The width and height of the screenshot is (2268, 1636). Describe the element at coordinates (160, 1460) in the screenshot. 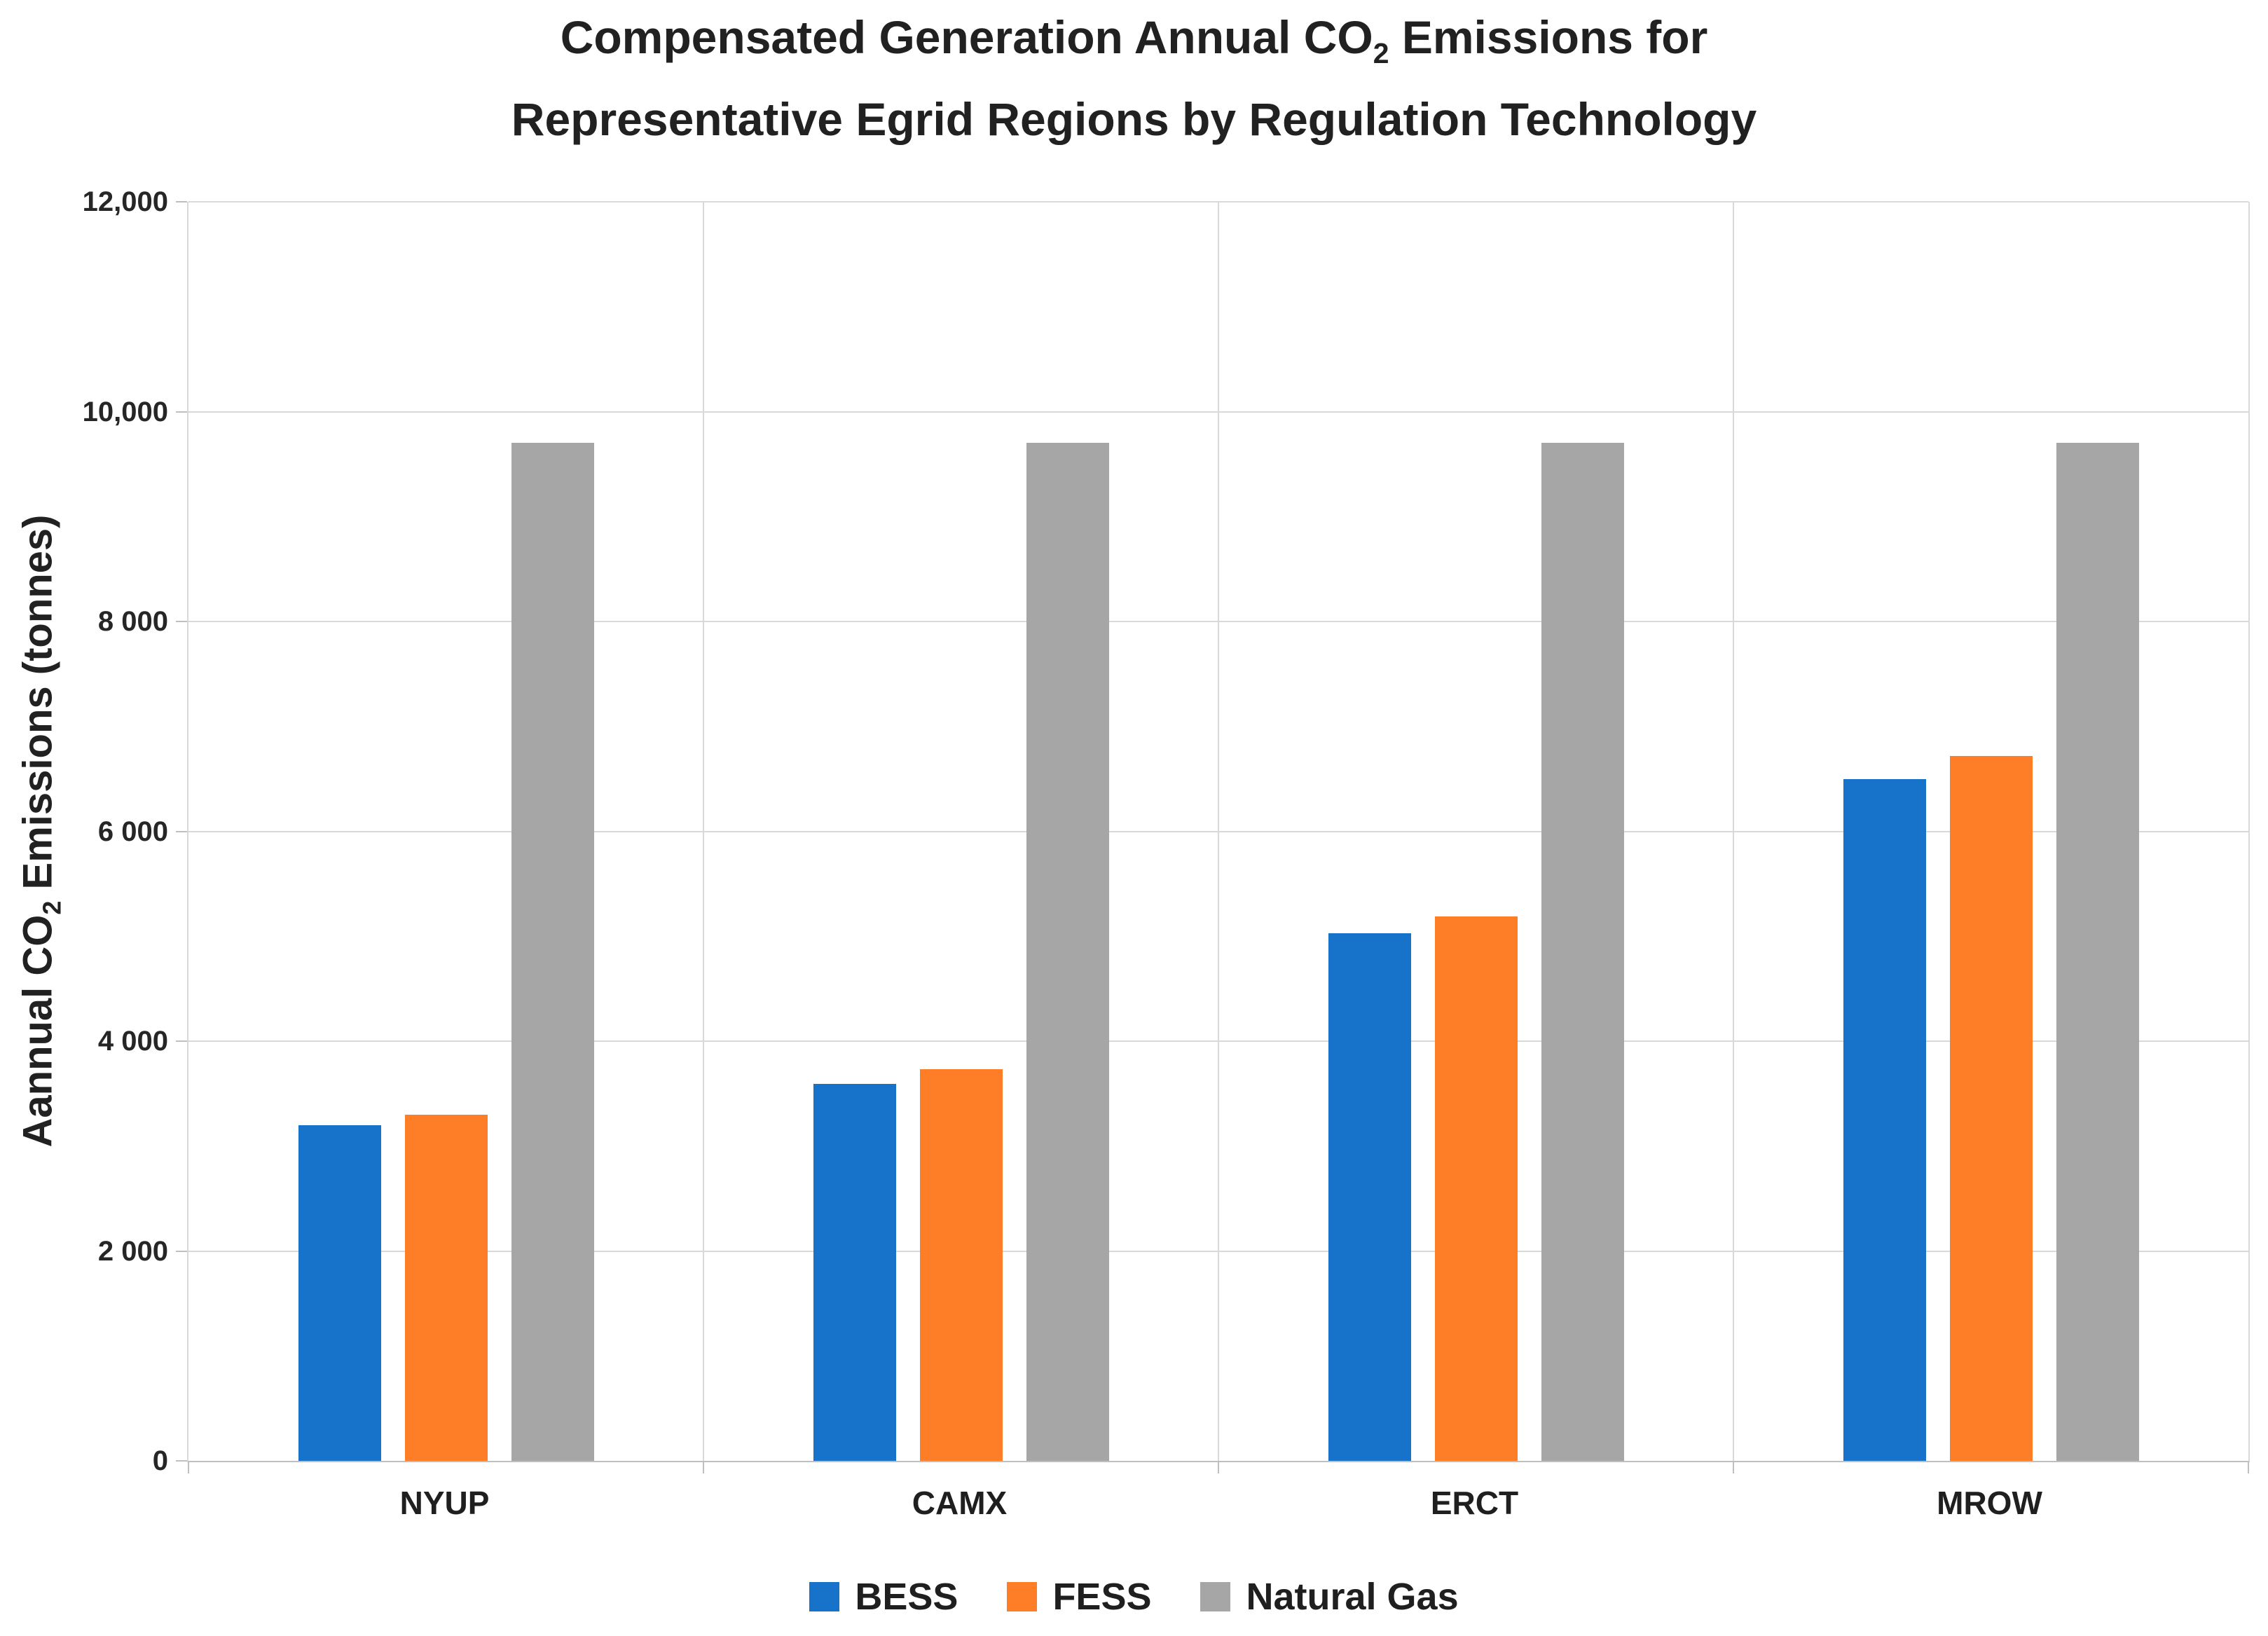

I see `y-tick-label-0: 0` at that location.